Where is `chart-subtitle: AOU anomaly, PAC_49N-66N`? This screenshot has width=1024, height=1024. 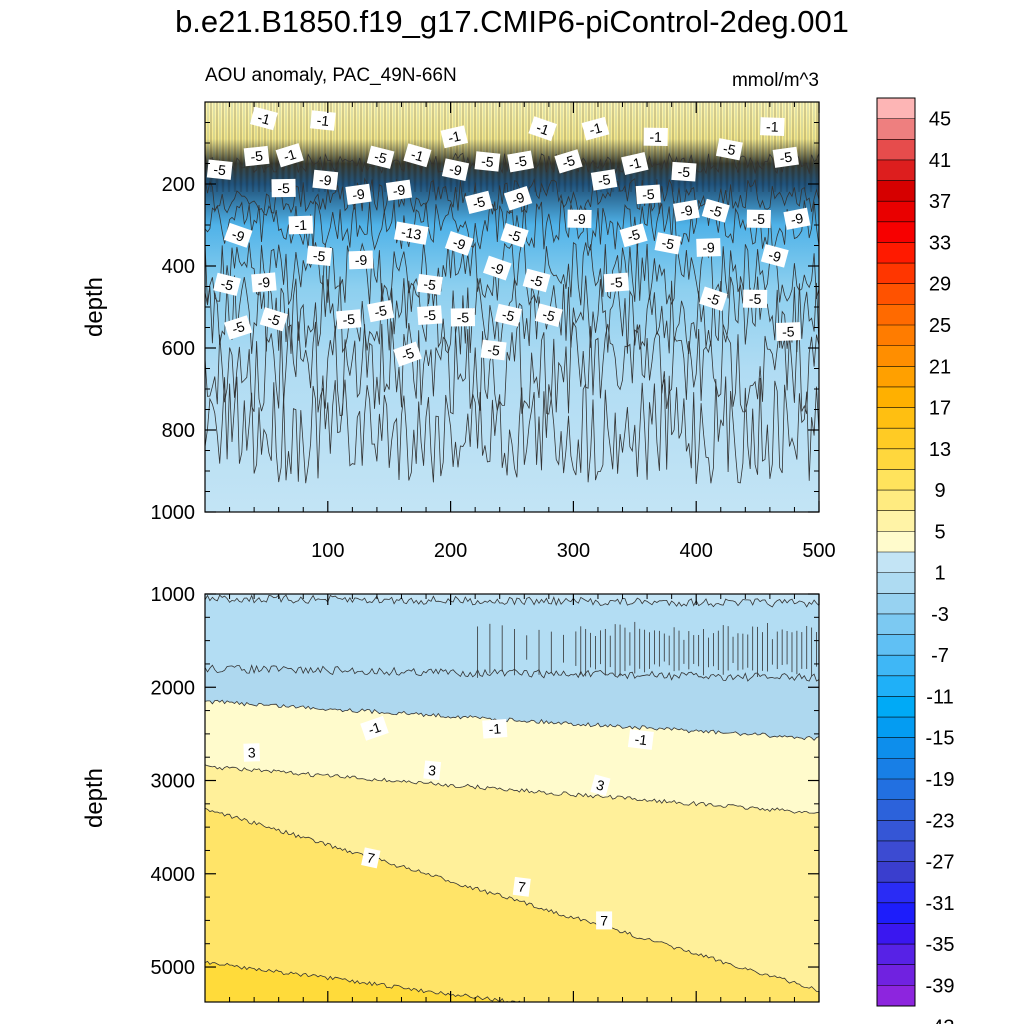
chart-subtitle: AOU anomaly, PAC_49N-66N is located at coordinates (331, 75).